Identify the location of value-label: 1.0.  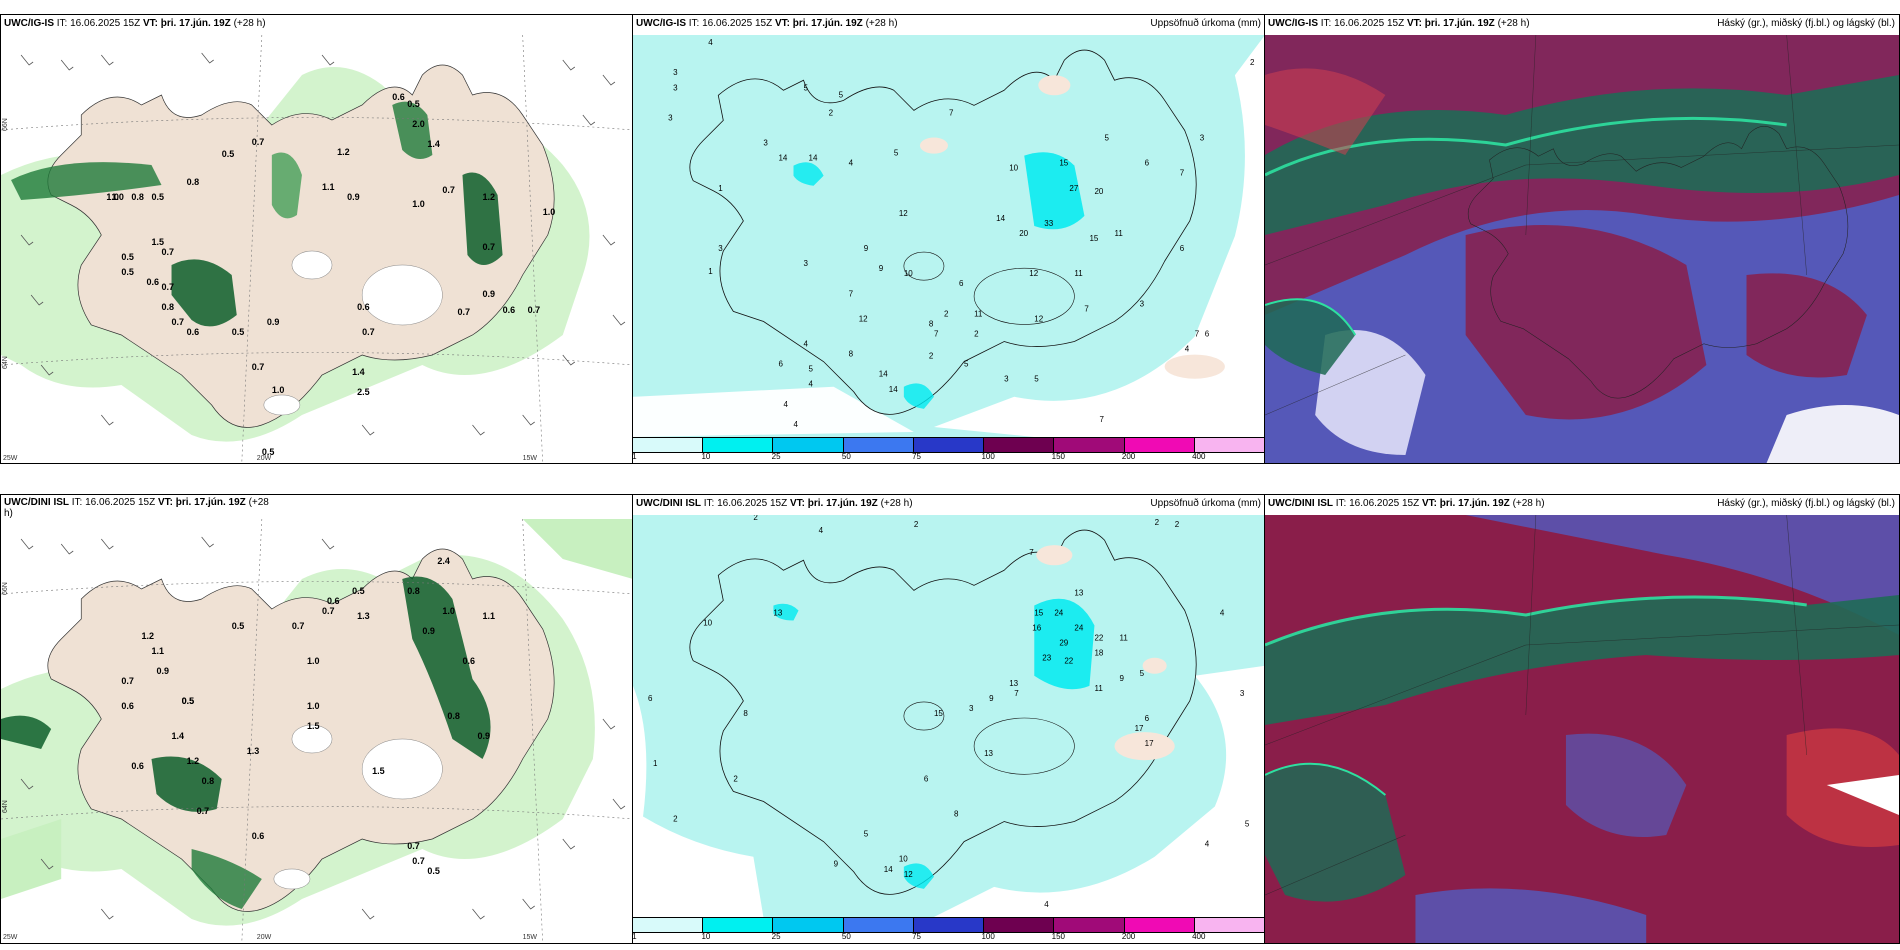
(278, 390).